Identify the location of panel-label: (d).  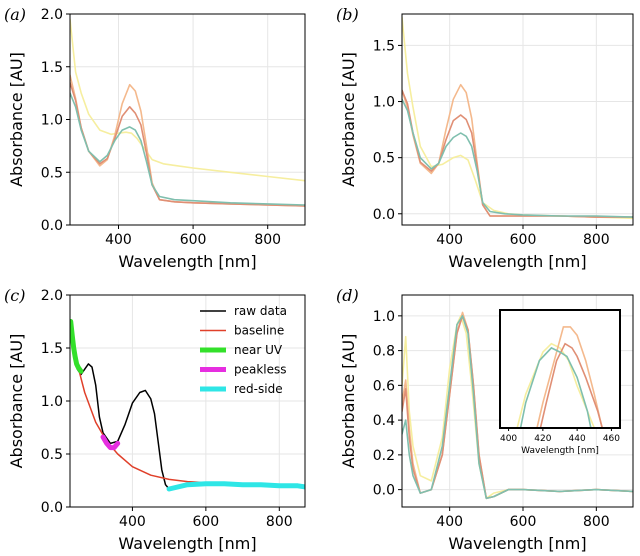
(347, 295).